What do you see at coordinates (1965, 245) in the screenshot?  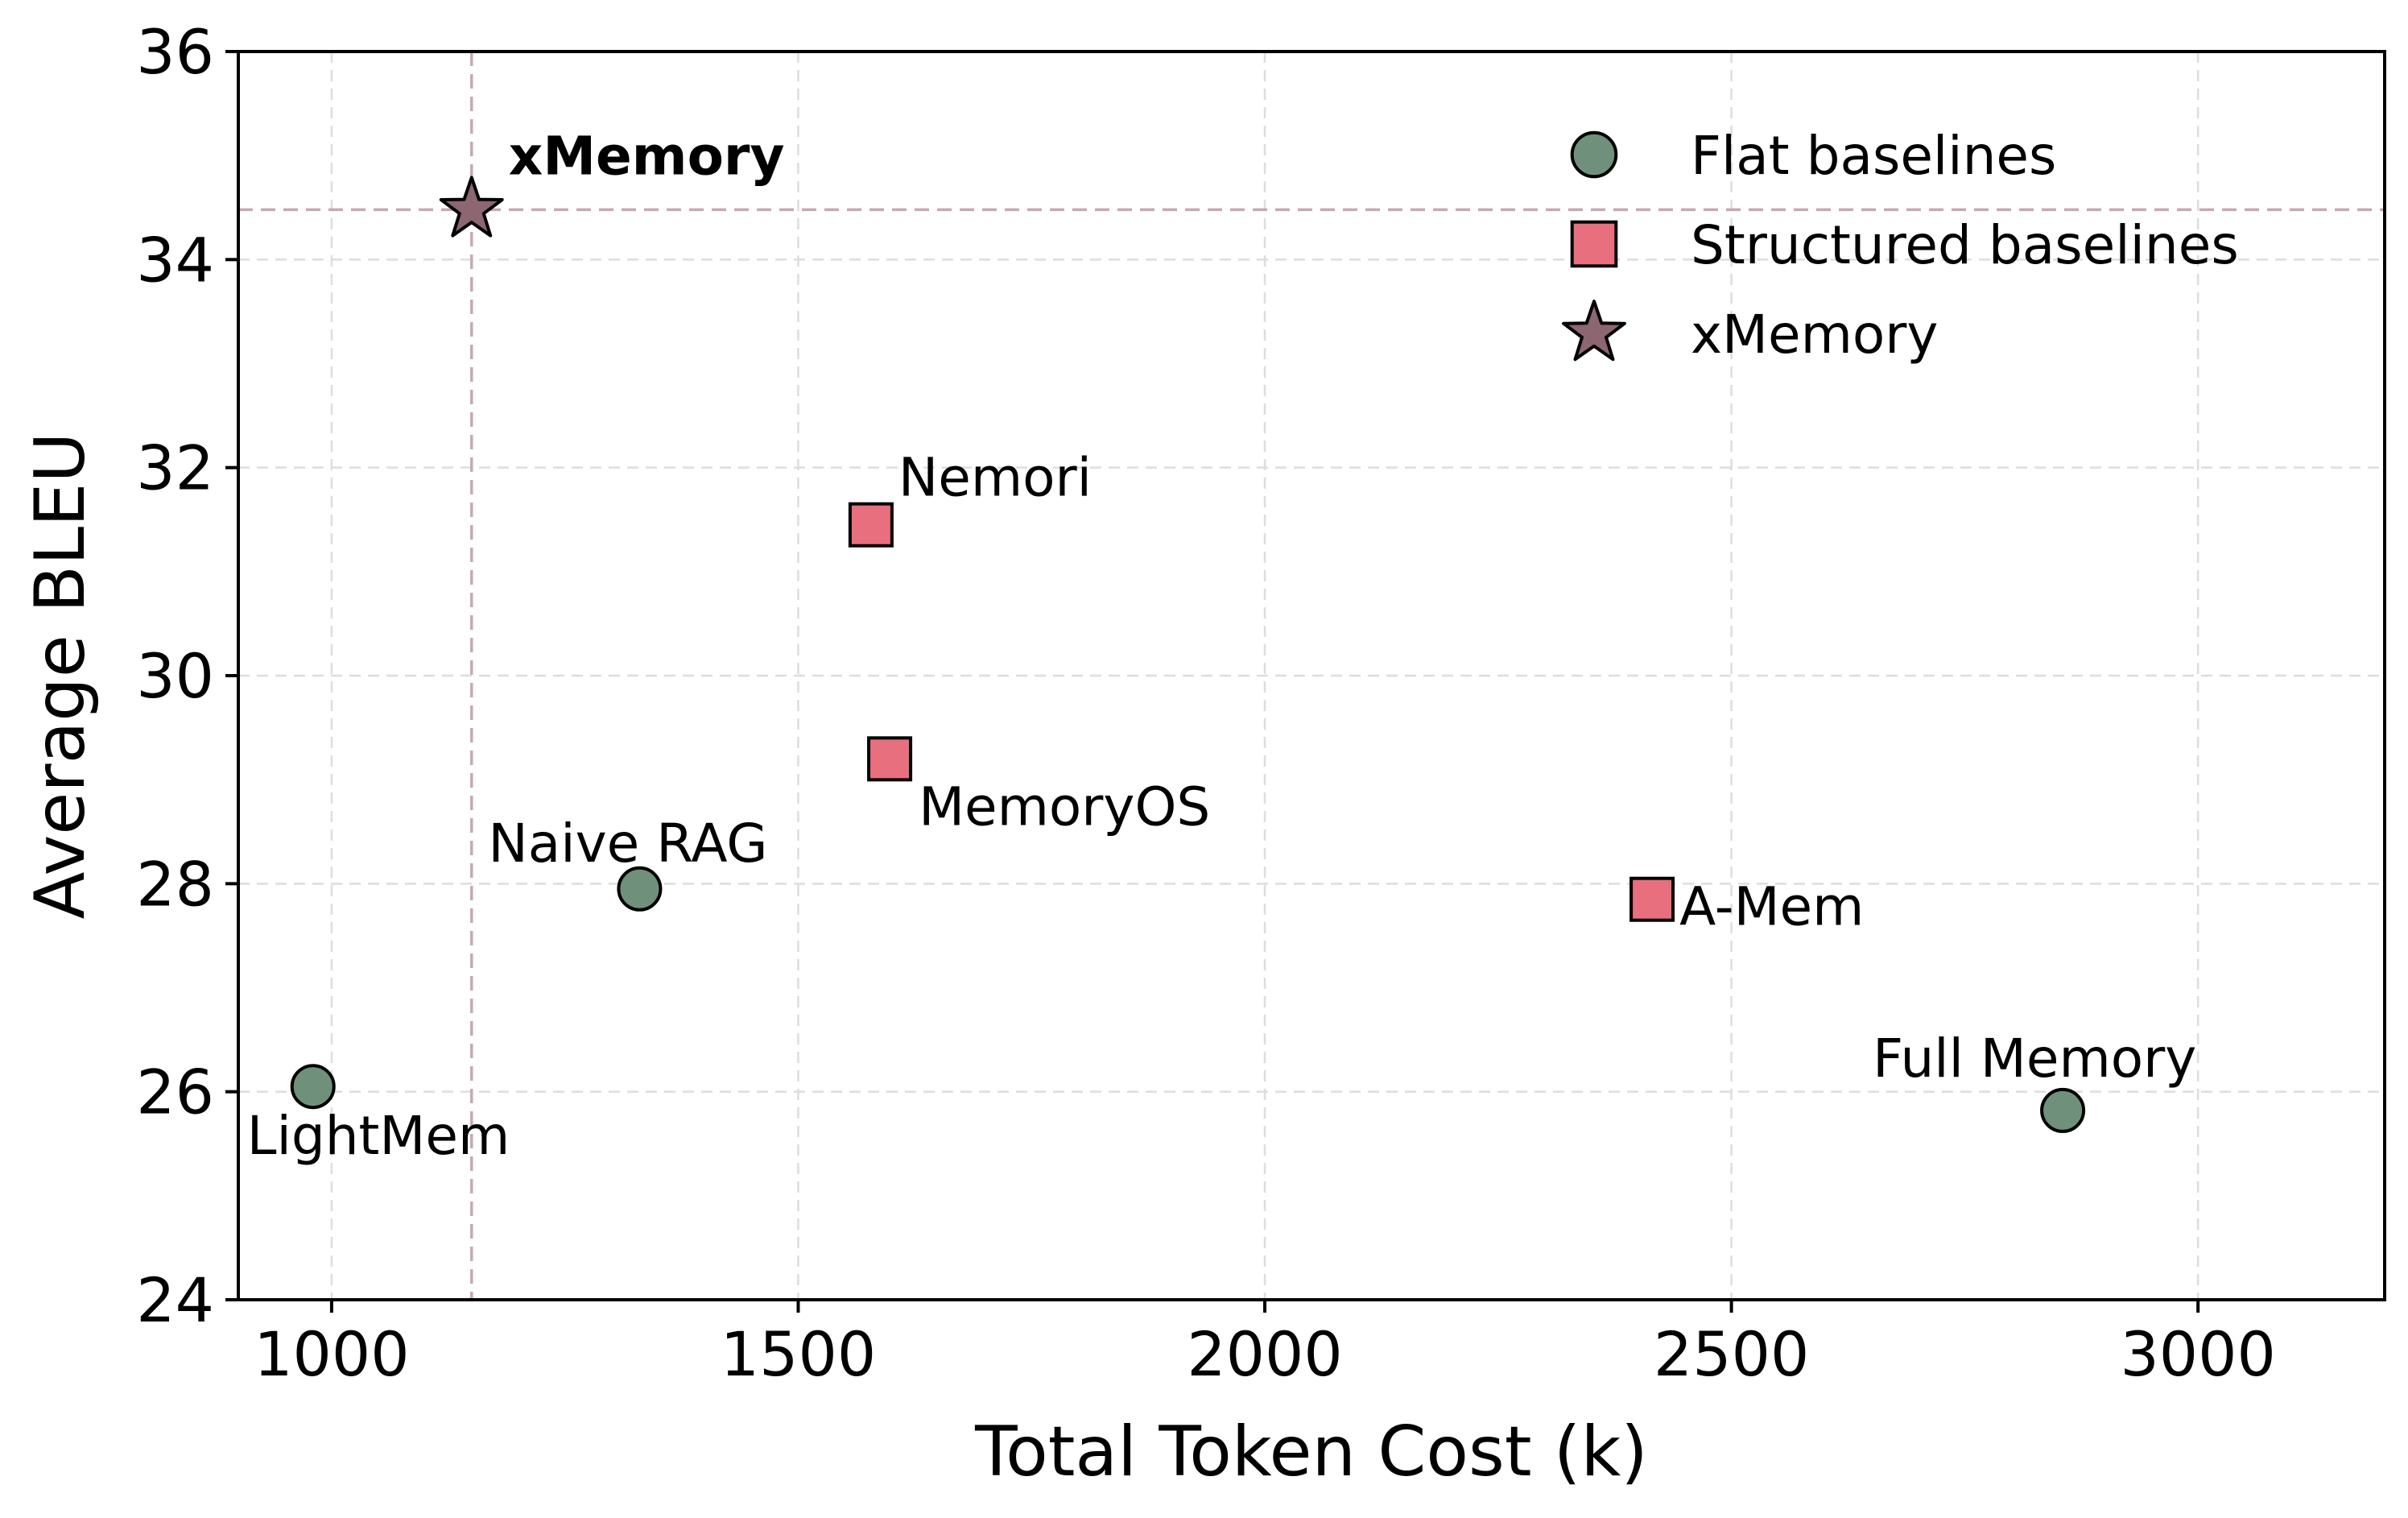 I see `legend-entry: Structured baselines` at bounding box center [1965, 245].